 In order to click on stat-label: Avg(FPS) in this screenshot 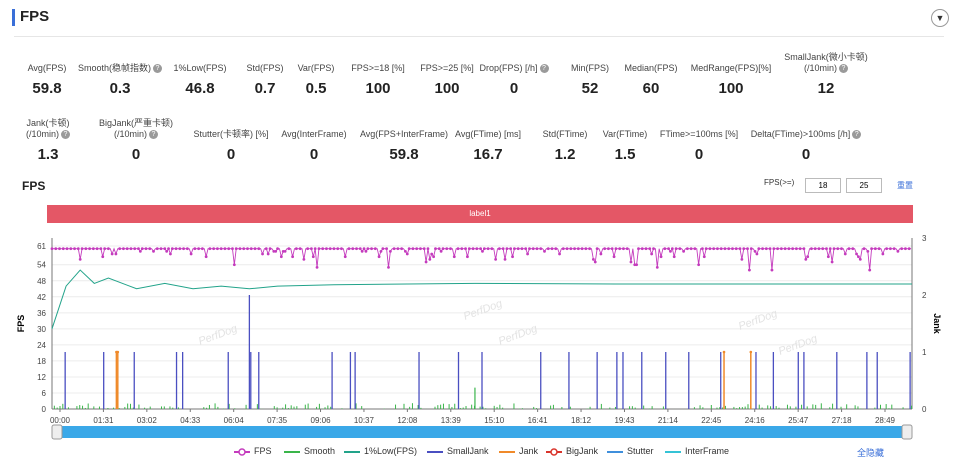, I will do `click(47, 68)`.